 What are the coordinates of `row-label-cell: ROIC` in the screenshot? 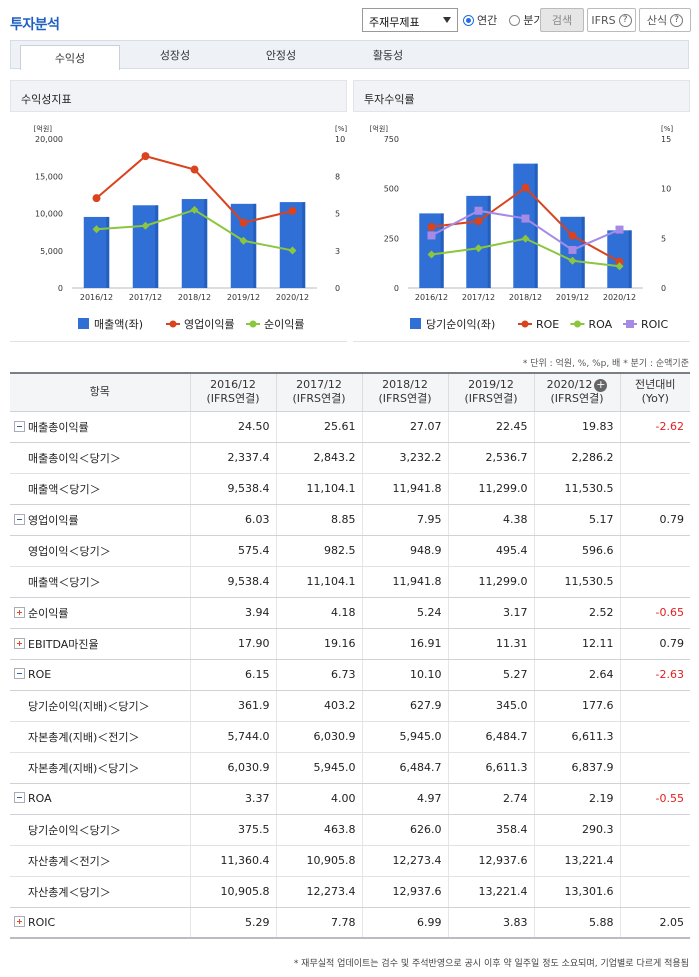 It's located at (100, 923).